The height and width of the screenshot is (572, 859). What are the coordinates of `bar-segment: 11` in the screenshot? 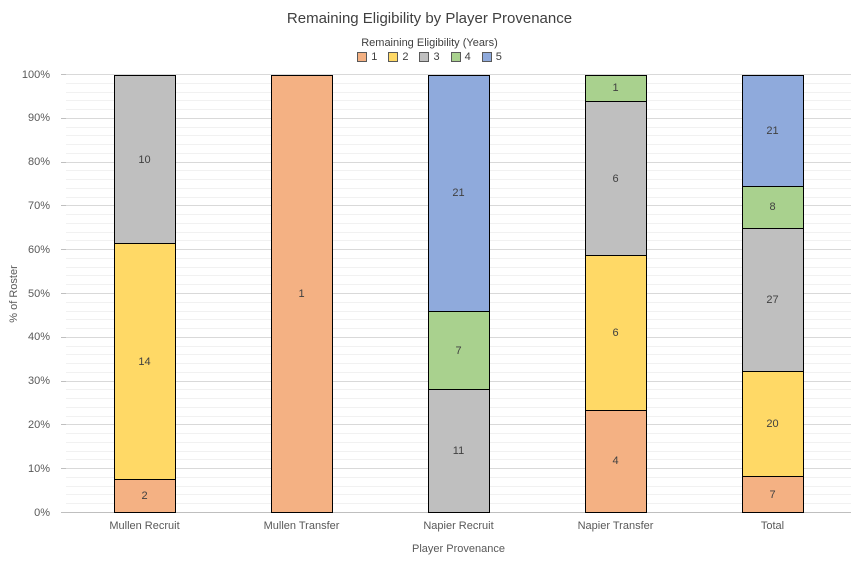 It's located at (458, 451).